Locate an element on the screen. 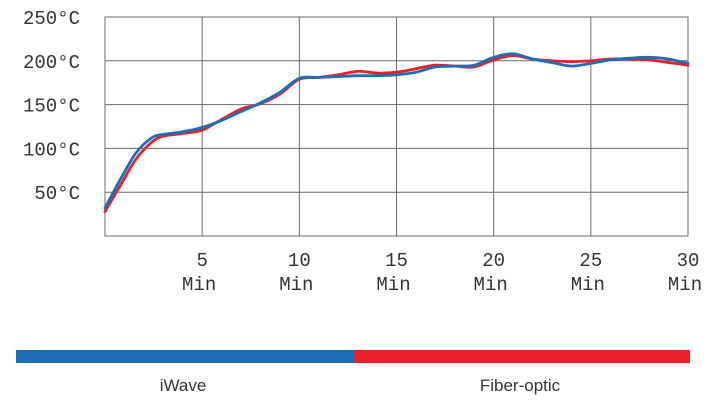 This screenshot has width=725, height=406. y-tick-label: 250°C is located at coordinates (51, 19).